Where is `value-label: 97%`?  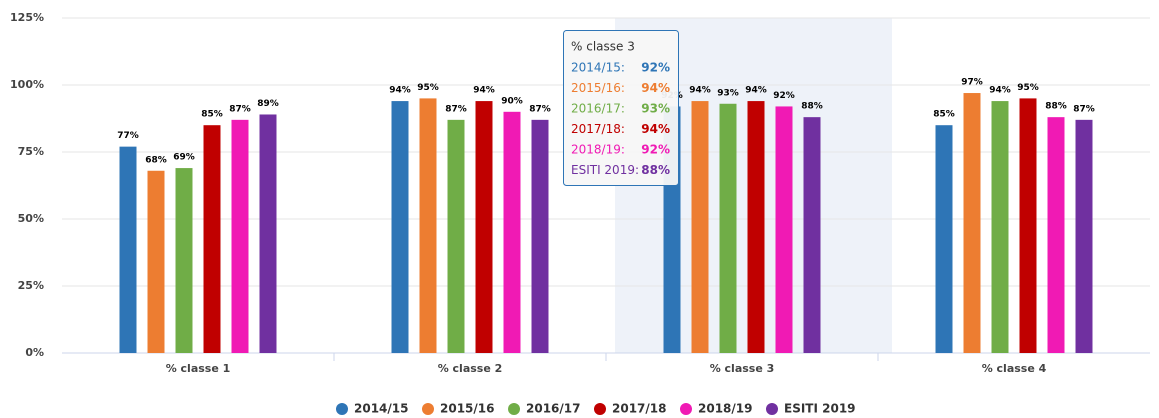 value-label: 97% is located at coordinates (972, 83).